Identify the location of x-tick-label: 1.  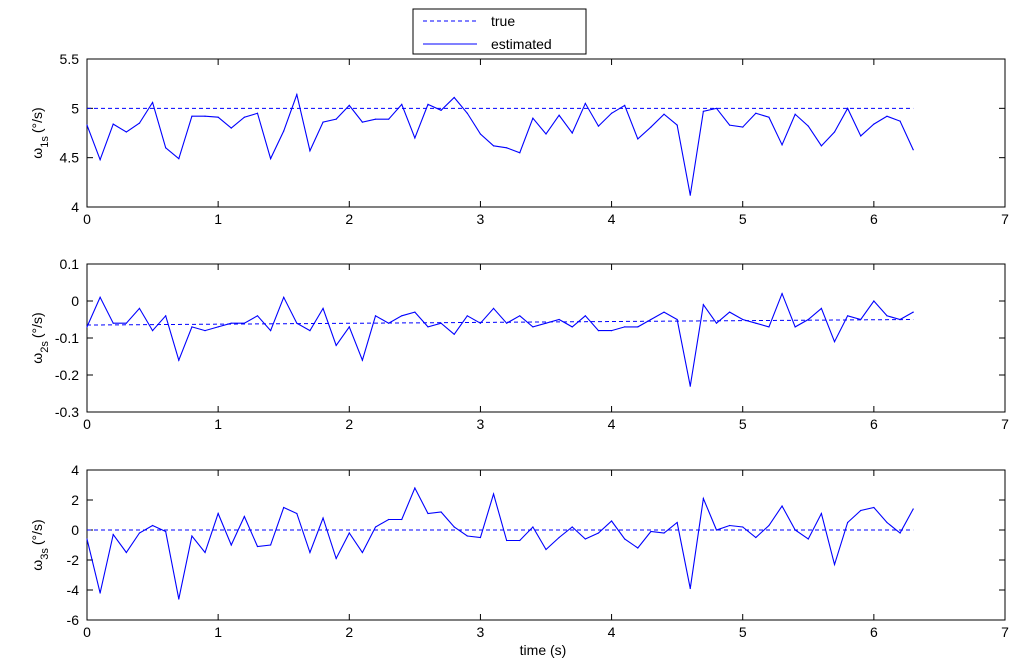
(218, 219).